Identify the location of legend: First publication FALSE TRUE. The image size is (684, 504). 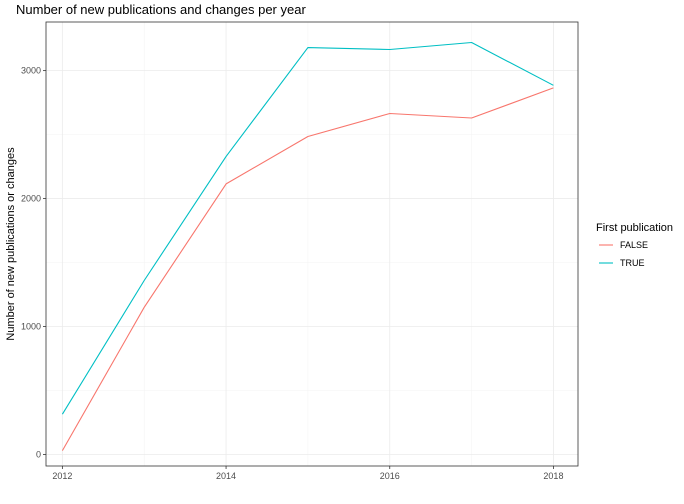
(634, 245).